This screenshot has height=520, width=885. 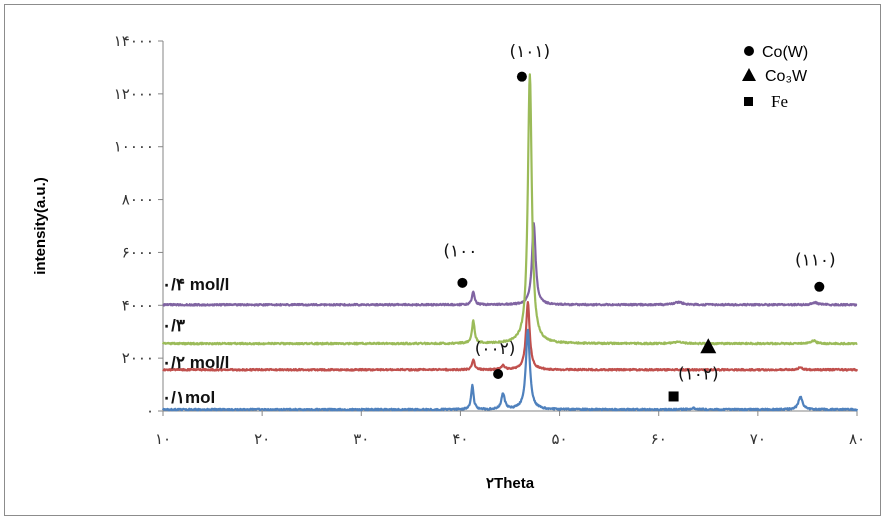 I want to click on y-tick-label: ۱۰۰۰۰, so click(x=134, y=147).